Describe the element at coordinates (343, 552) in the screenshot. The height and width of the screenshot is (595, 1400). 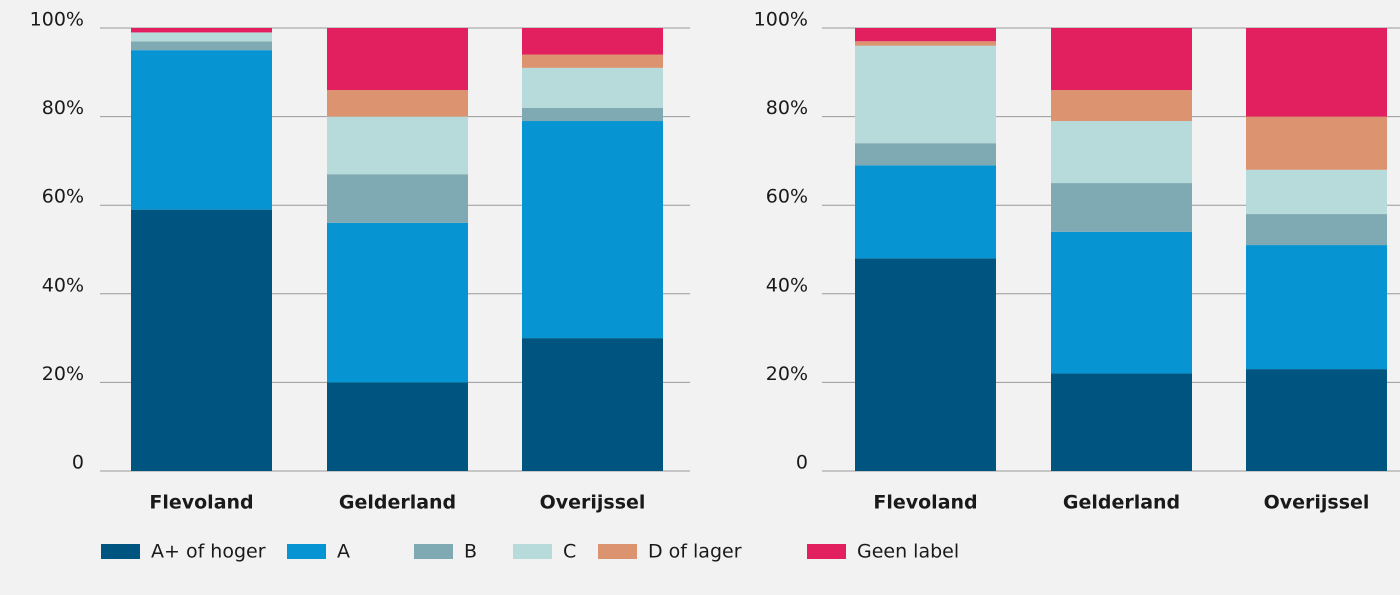
I see `legend-label: A` at that location.